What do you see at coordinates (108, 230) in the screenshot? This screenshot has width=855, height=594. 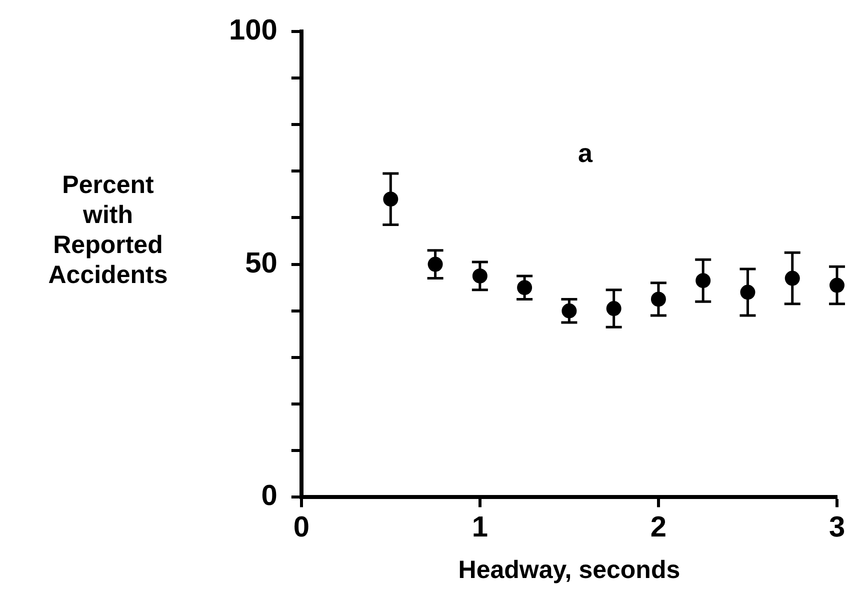 I see `y-axis-title: Percent with Reported Accidents` at bounding box center [108, 230].